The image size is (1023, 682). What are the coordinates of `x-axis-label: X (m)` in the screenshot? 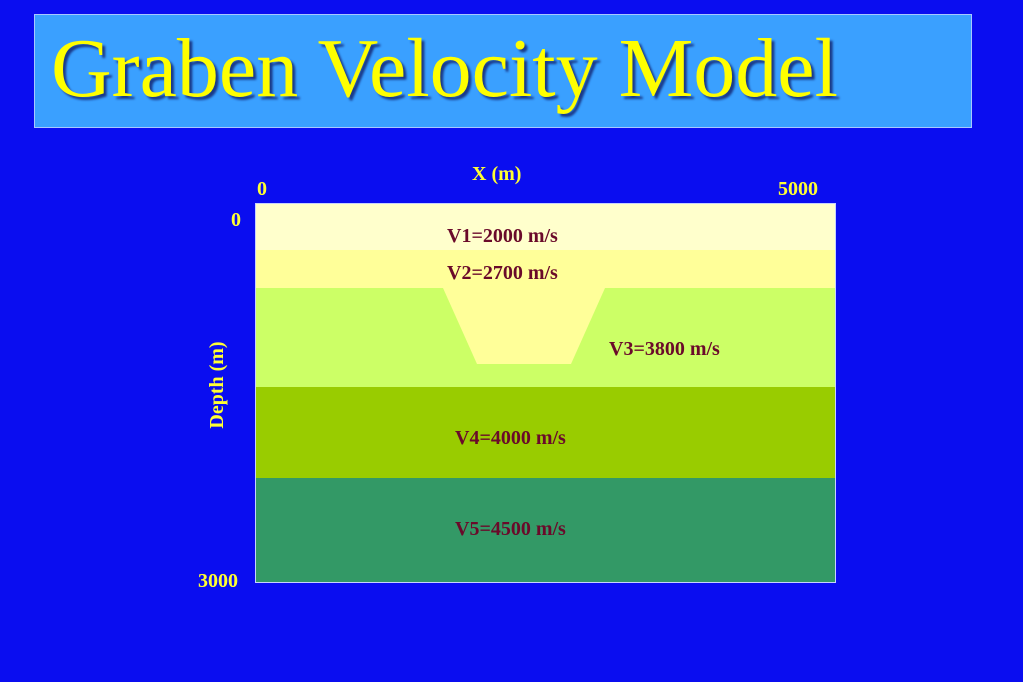 It's located at (497, 174).